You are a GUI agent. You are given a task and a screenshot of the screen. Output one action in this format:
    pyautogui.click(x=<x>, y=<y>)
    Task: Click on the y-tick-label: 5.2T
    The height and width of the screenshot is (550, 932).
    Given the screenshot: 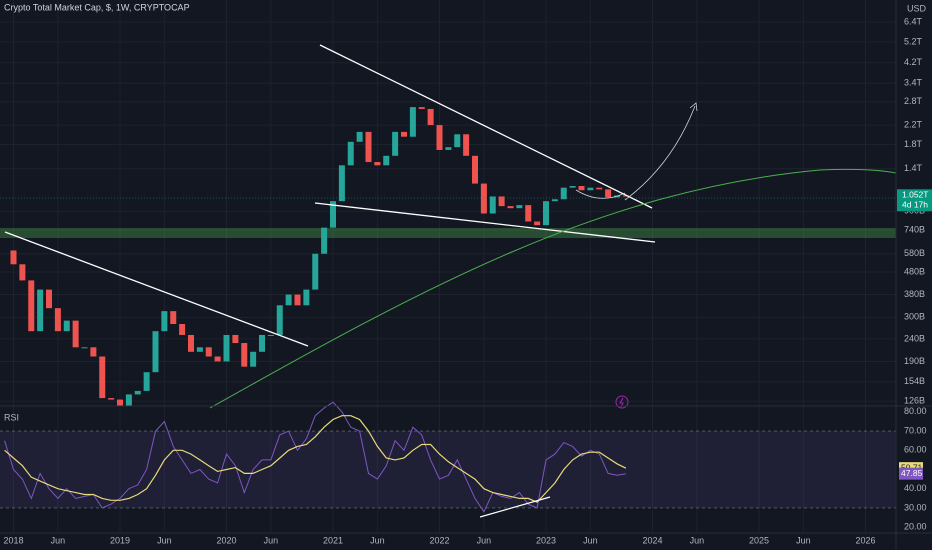 What is the action you would take?
    pyautogui.click(x=913, y=41)
    